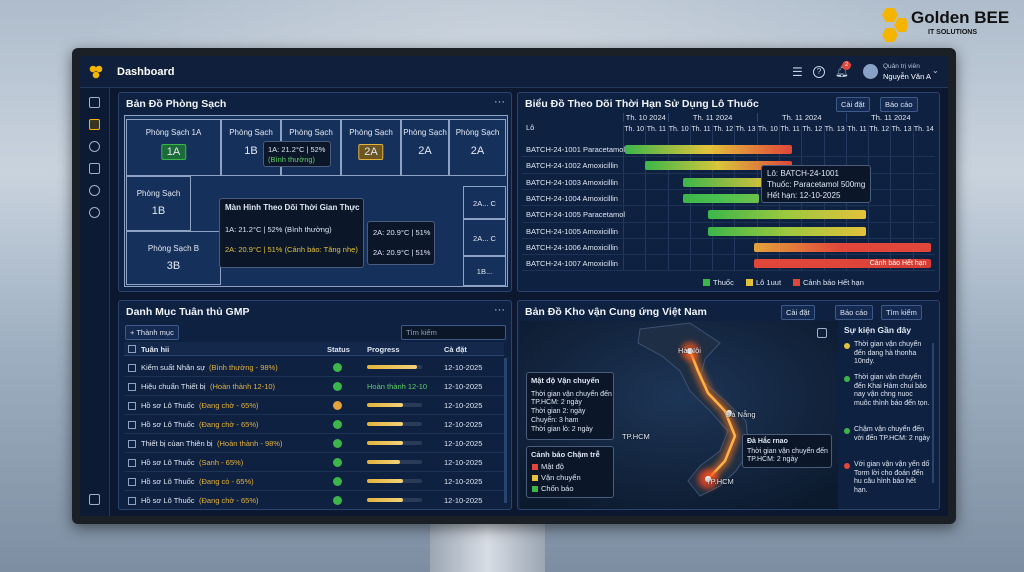 Image resolution: width=1024 pixels, height=572 pixels. What do you see at coordinates (96, 72) in the screenshot?
I see `app-logo` at bounding box center [96, 72].